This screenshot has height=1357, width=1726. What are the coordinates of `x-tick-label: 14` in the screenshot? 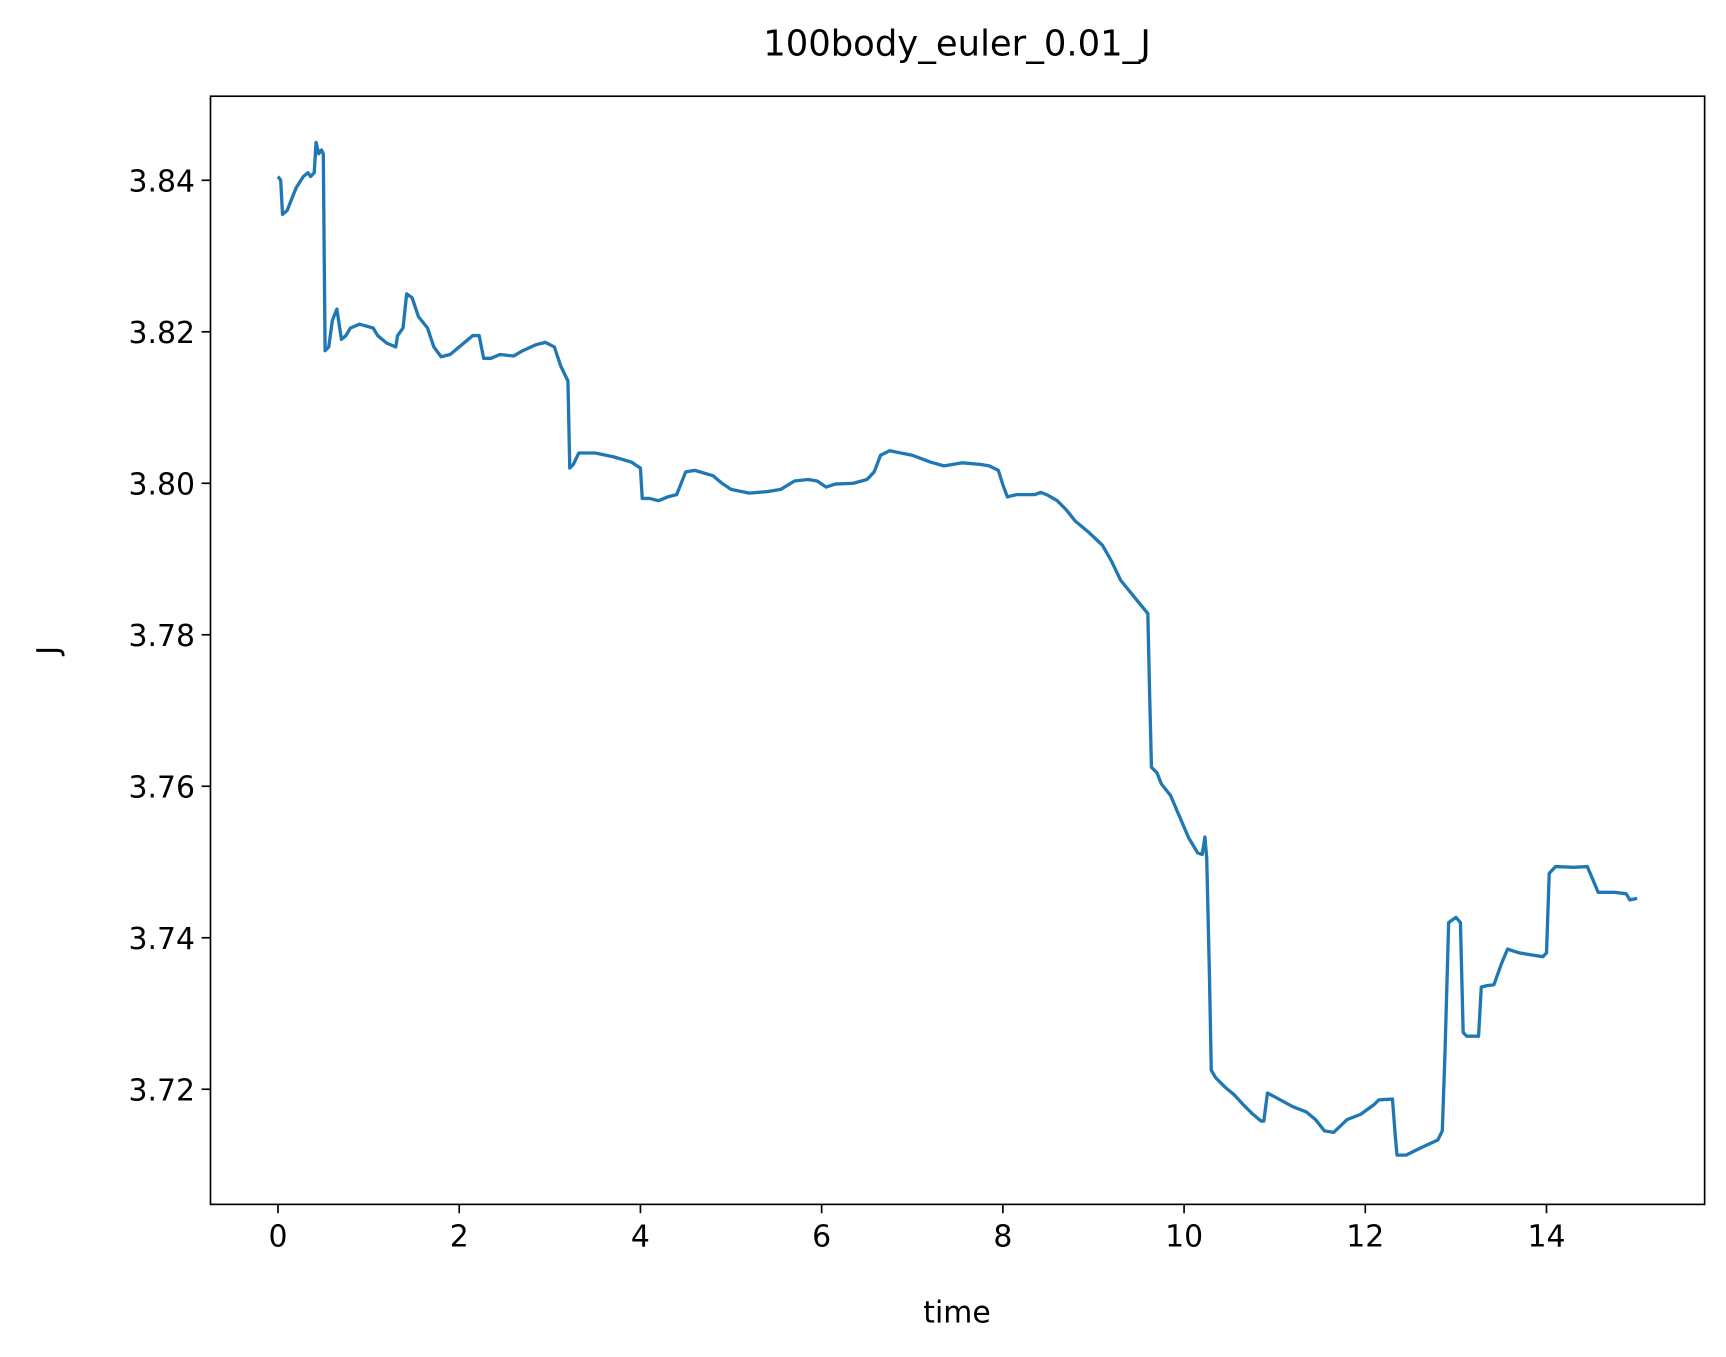 It's located at (1547, 1236).